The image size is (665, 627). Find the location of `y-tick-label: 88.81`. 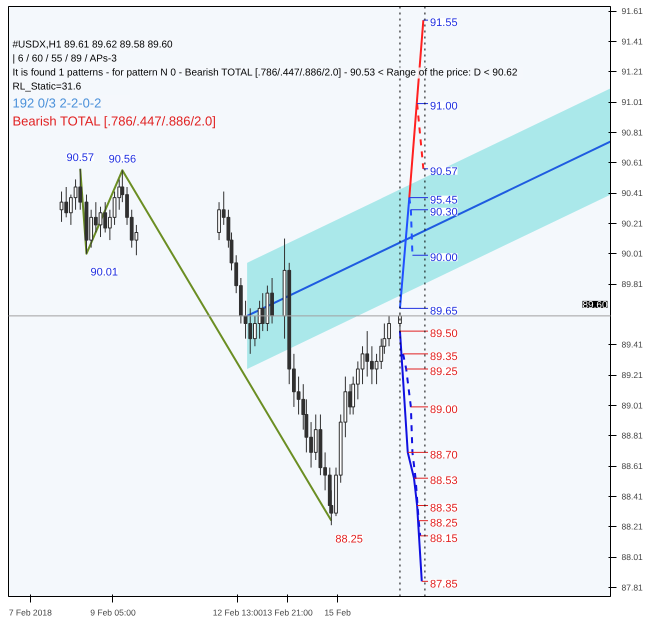

y-tick-label: 88.81 is located at coordinates (633, 435).